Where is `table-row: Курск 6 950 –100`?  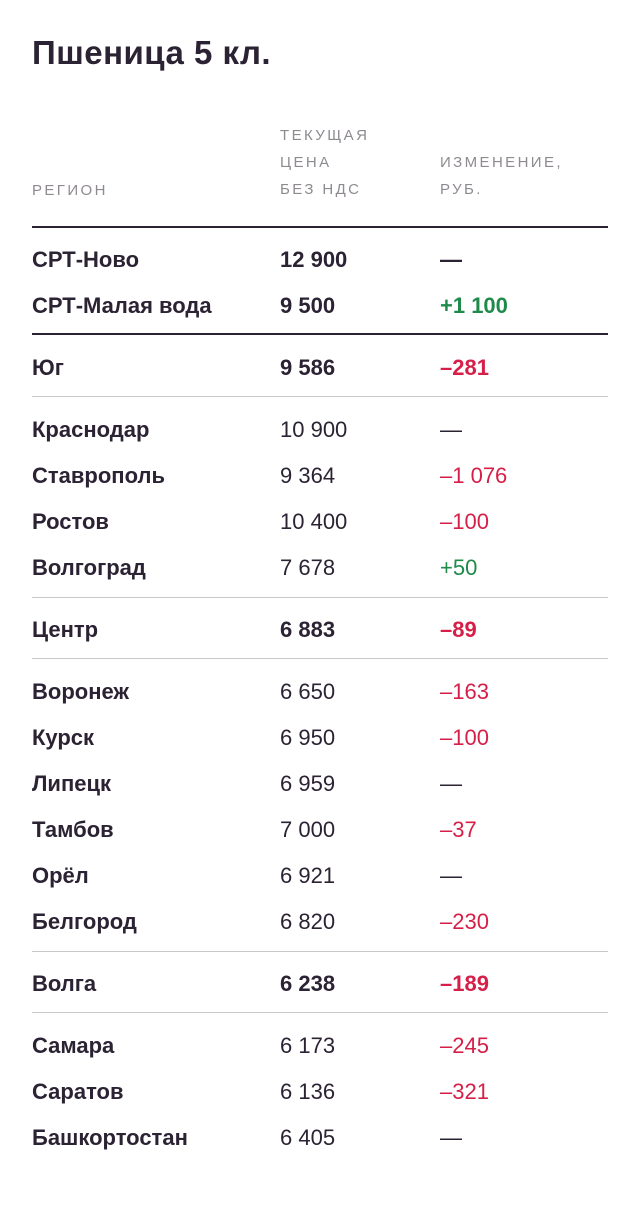
table-row: Курск 6 950 –100 is located at coordinates (320, 738).